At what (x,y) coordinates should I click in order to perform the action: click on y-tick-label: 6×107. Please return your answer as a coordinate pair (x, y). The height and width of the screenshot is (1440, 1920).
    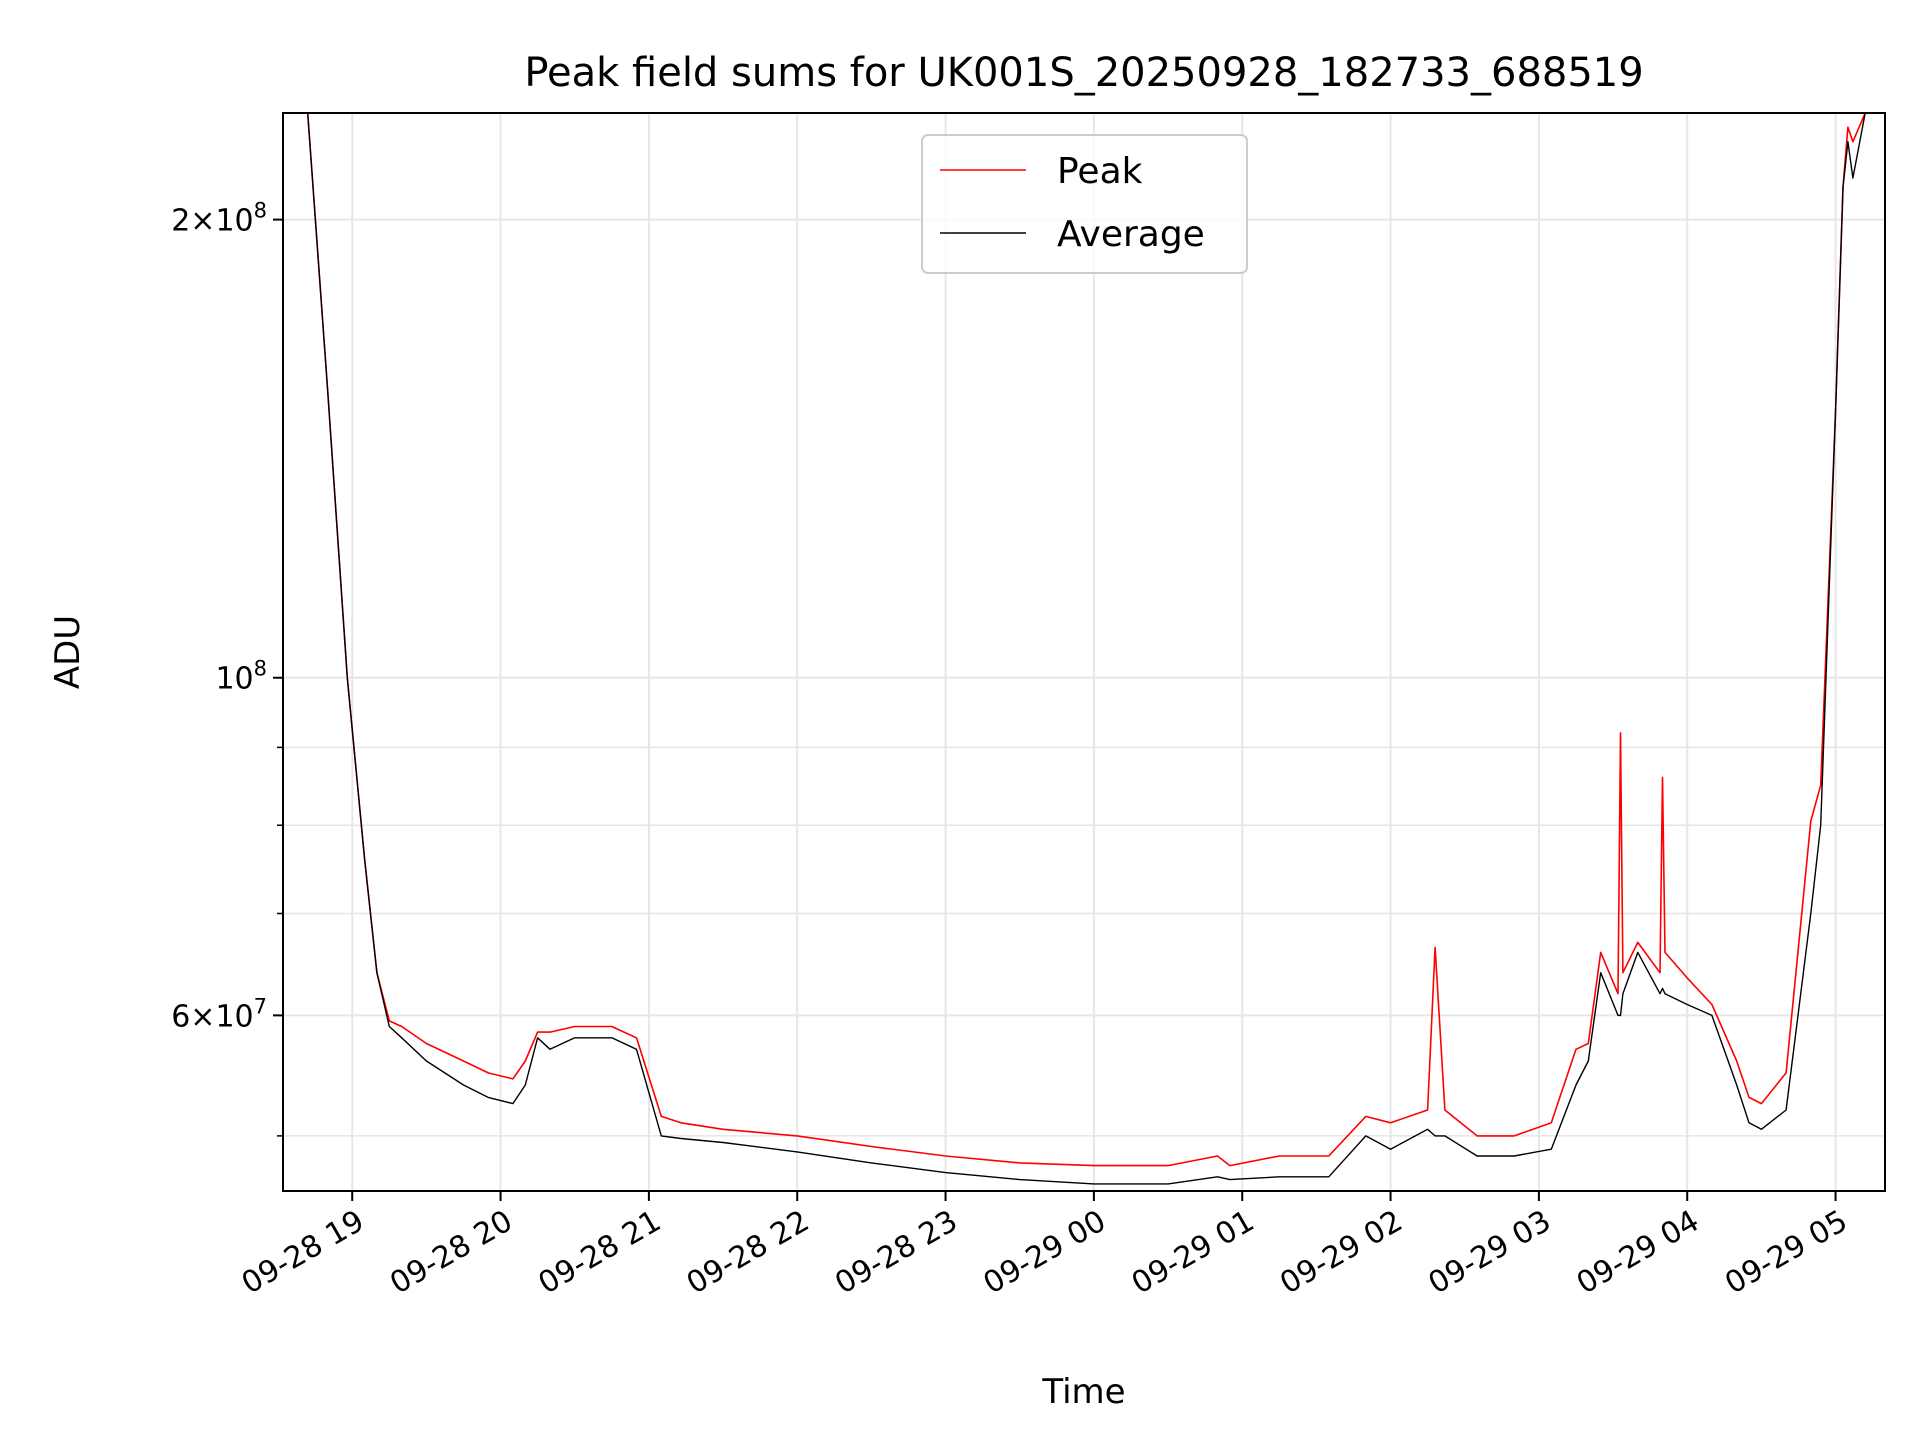
    Looking at the image, I should click on (219, 1014).